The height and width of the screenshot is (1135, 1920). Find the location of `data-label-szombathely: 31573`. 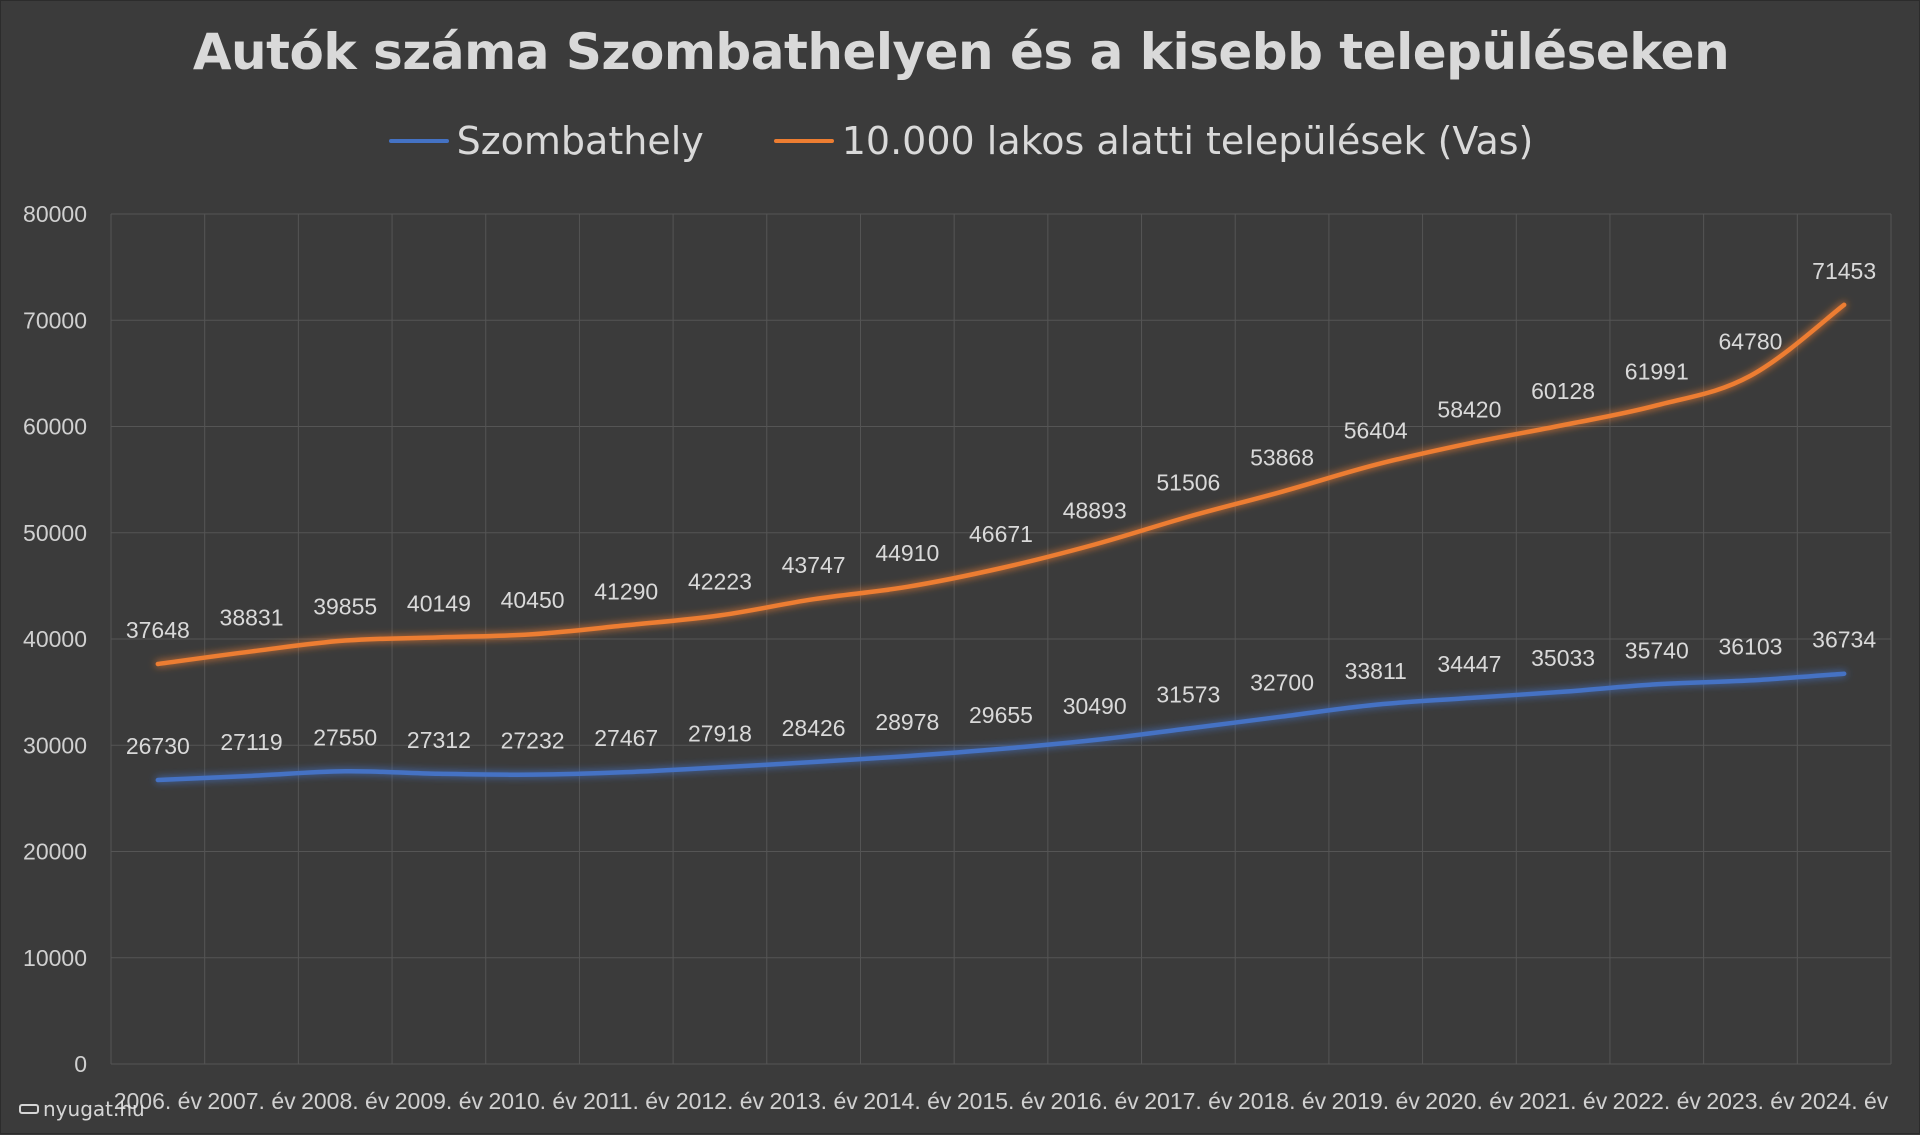

data-label-szombathely: 31573 is located at coordinates (1188, 695).